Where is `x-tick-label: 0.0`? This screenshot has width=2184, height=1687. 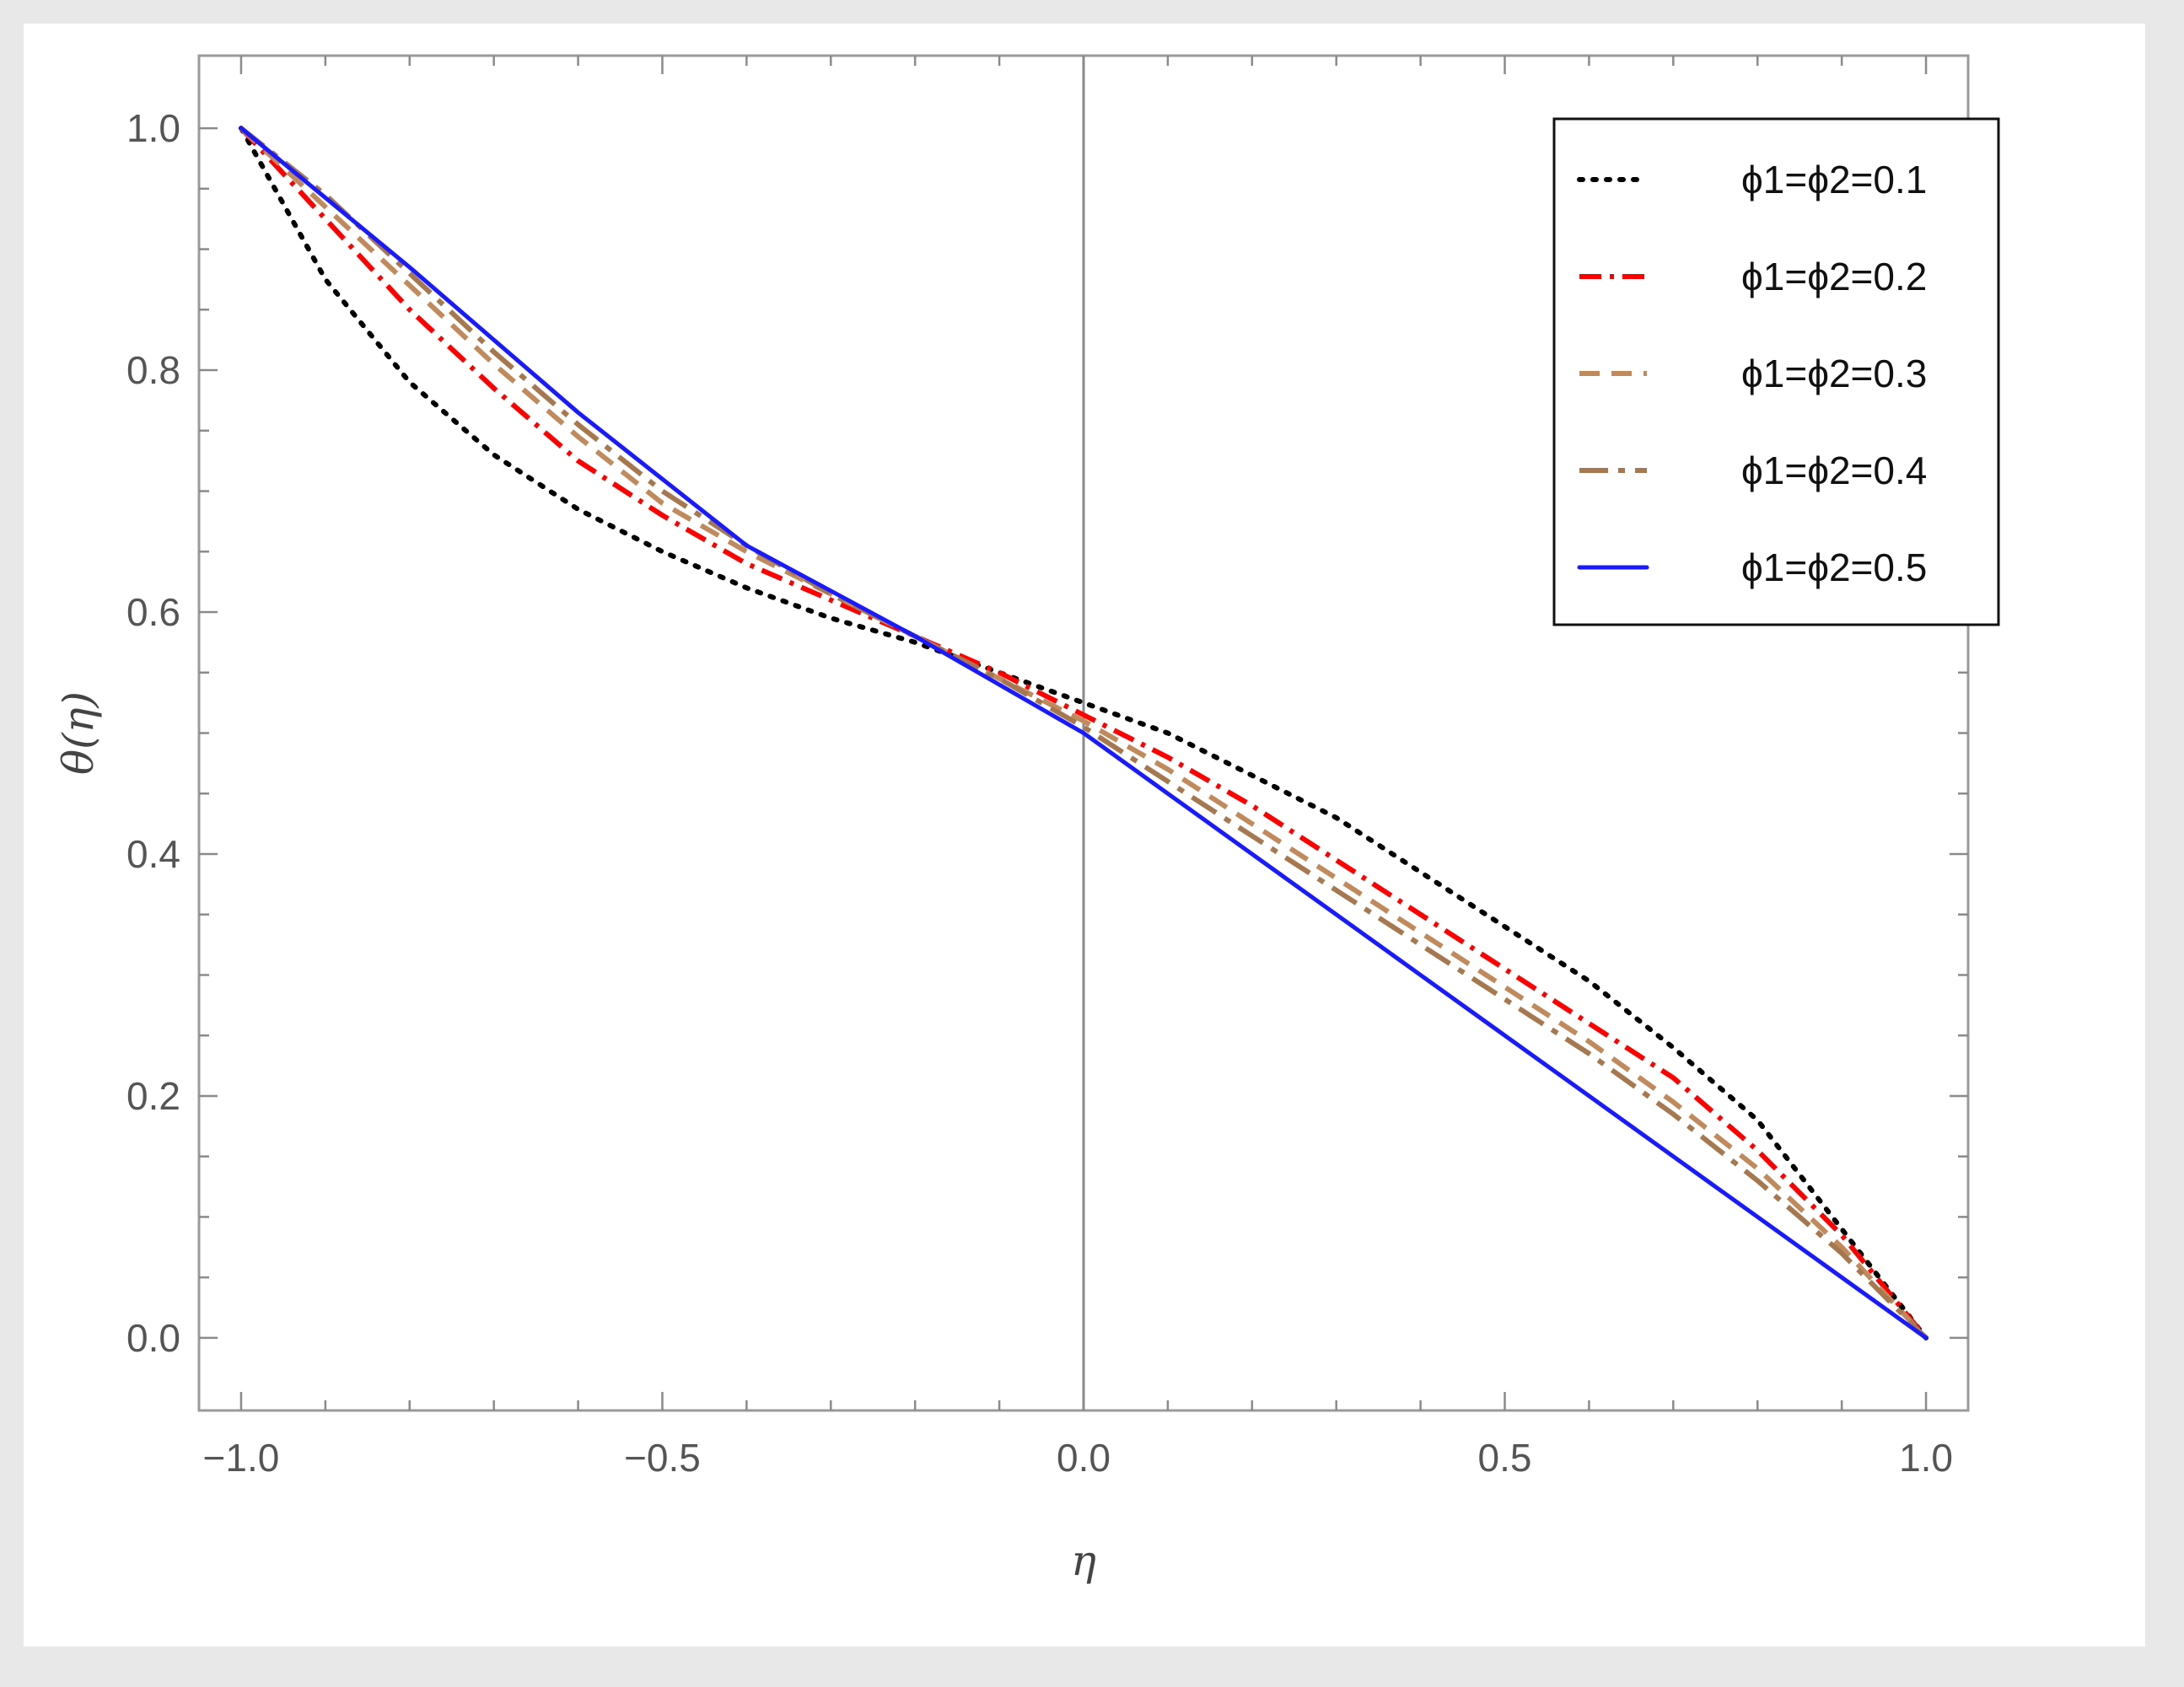
x-tick-label: 0.0 is located at coordinates (1084, 1458).